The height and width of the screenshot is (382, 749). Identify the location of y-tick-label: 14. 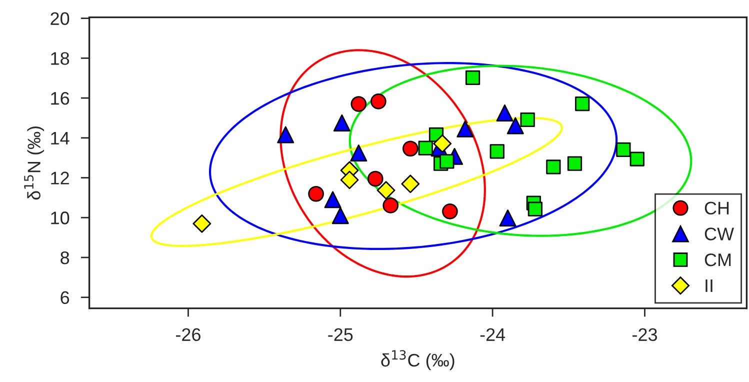
(60, 138).